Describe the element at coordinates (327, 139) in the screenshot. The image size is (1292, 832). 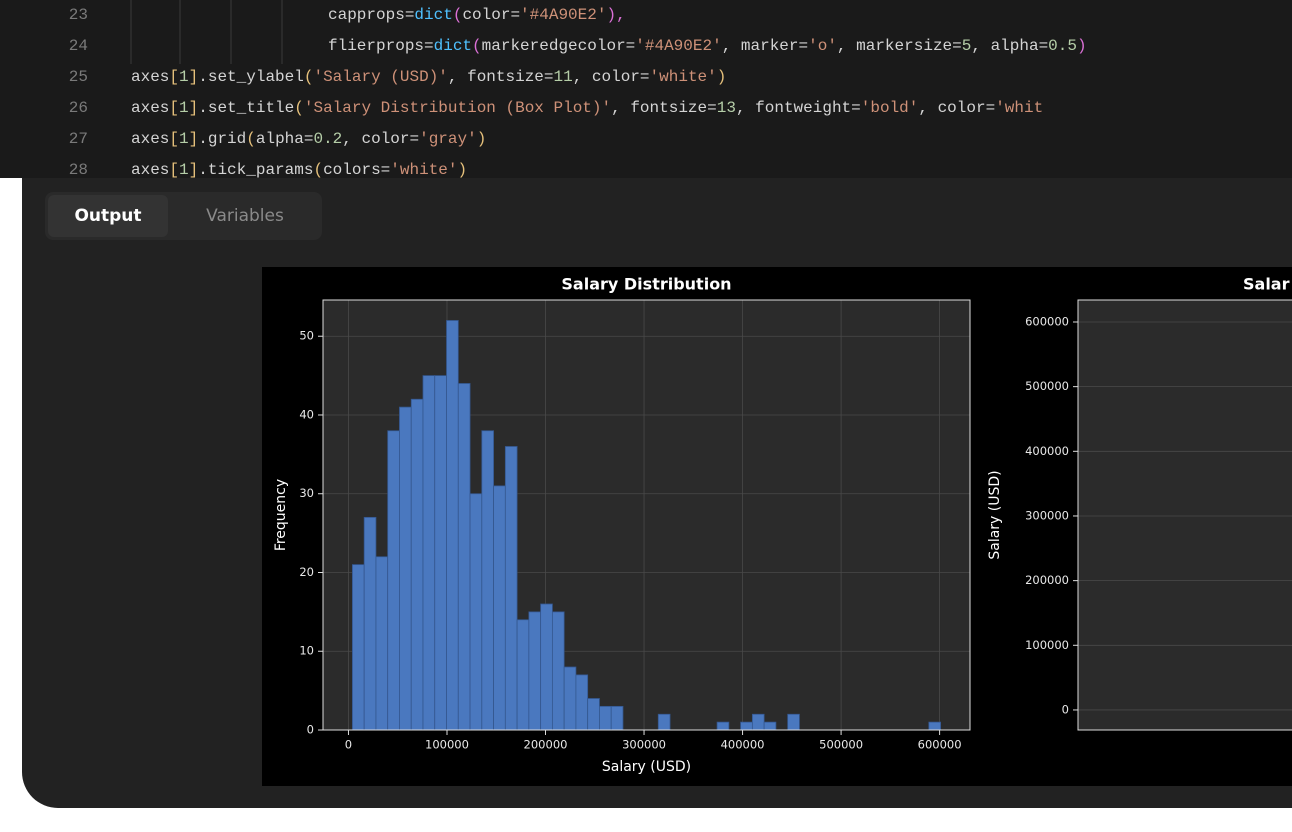
I see `code-token: 0.2` at that location.